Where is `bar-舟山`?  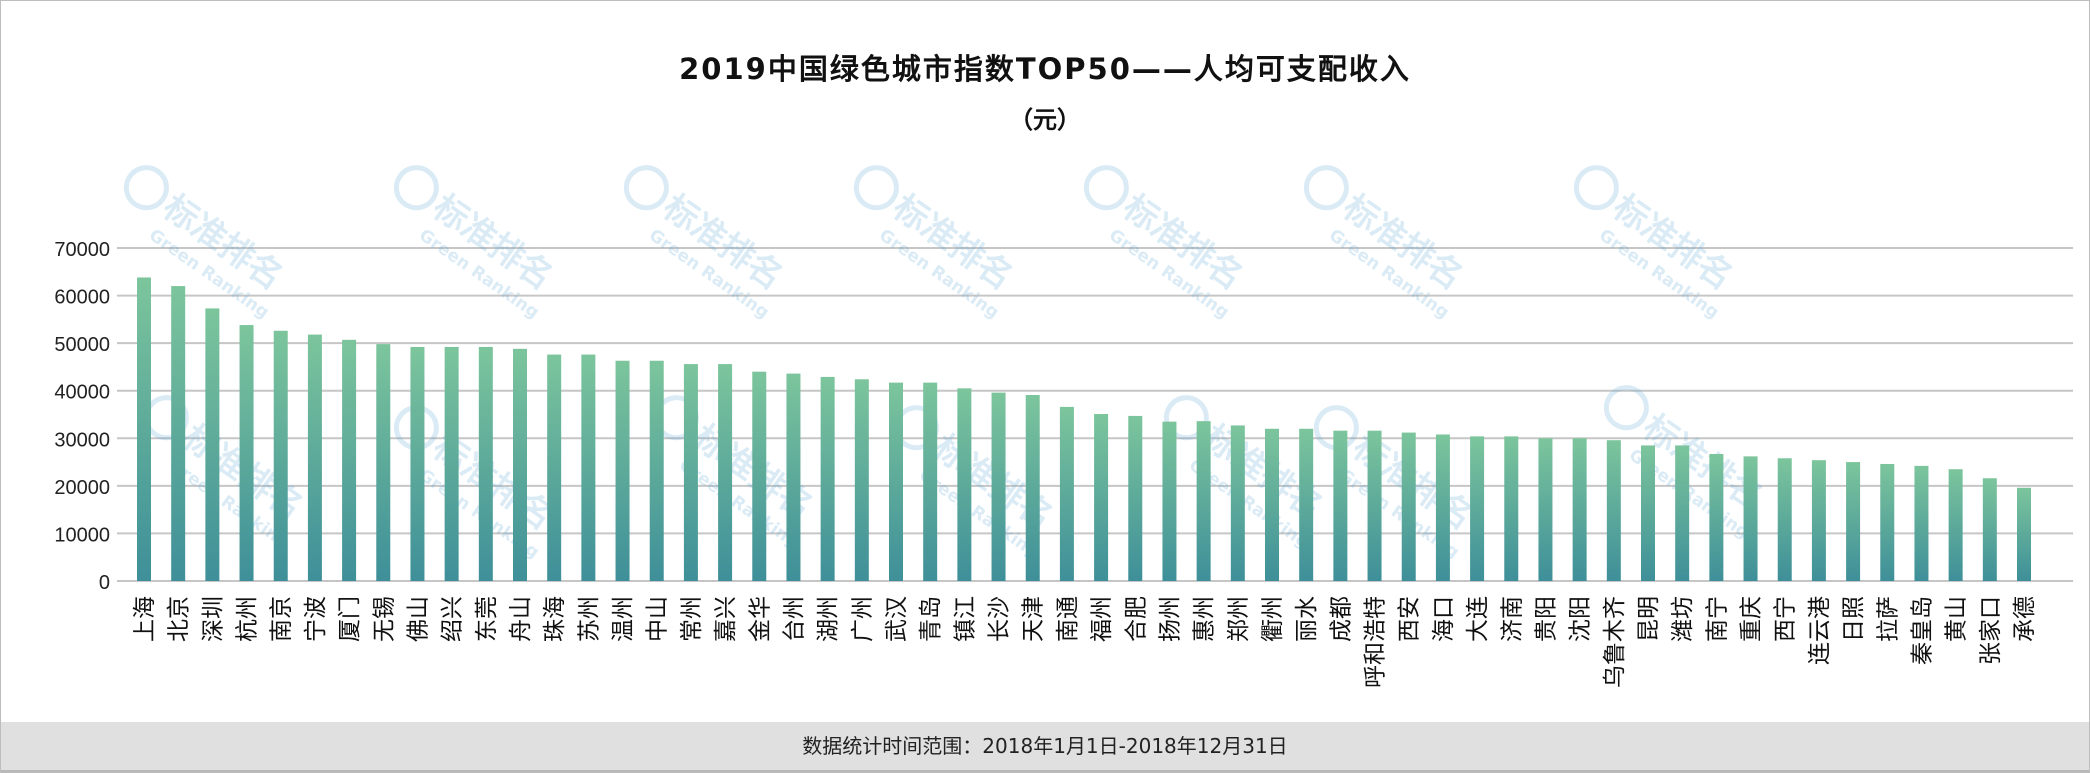 bar-舟山 is located at coordinates (520, 464).